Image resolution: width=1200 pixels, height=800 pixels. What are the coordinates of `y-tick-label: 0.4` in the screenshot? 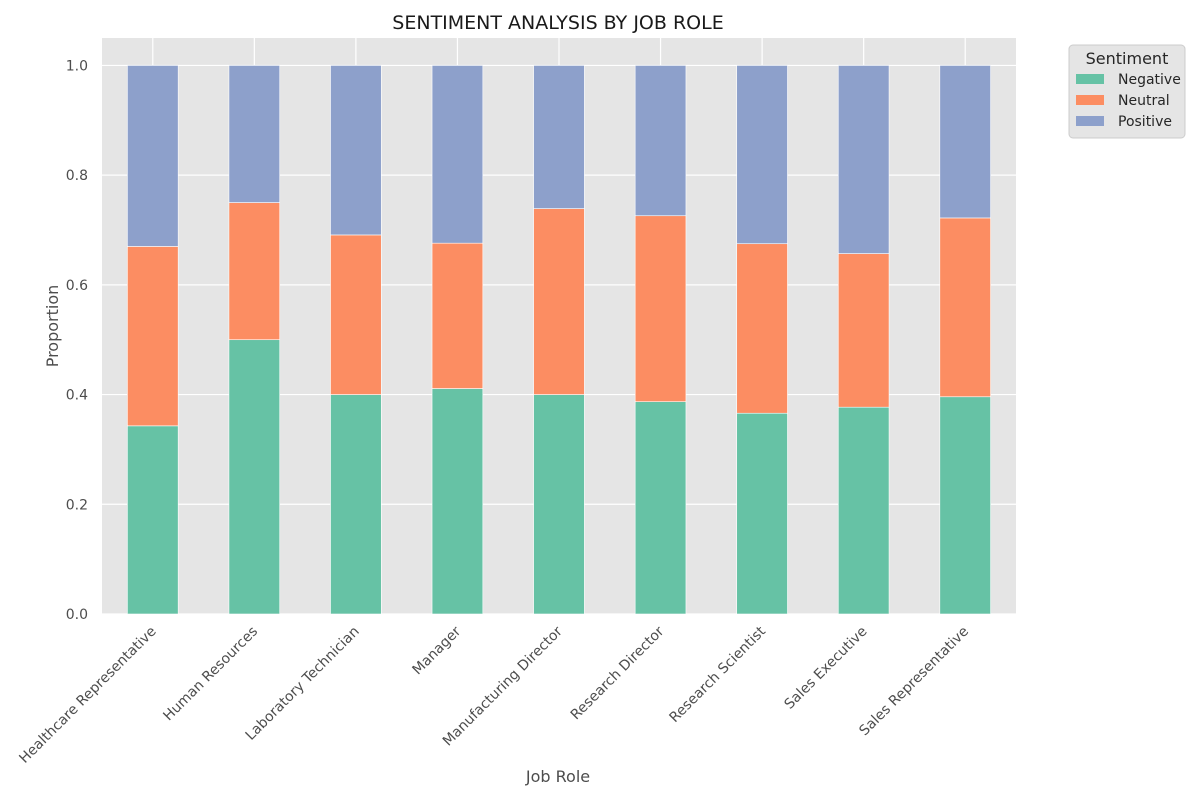 It's located at (77, 396).